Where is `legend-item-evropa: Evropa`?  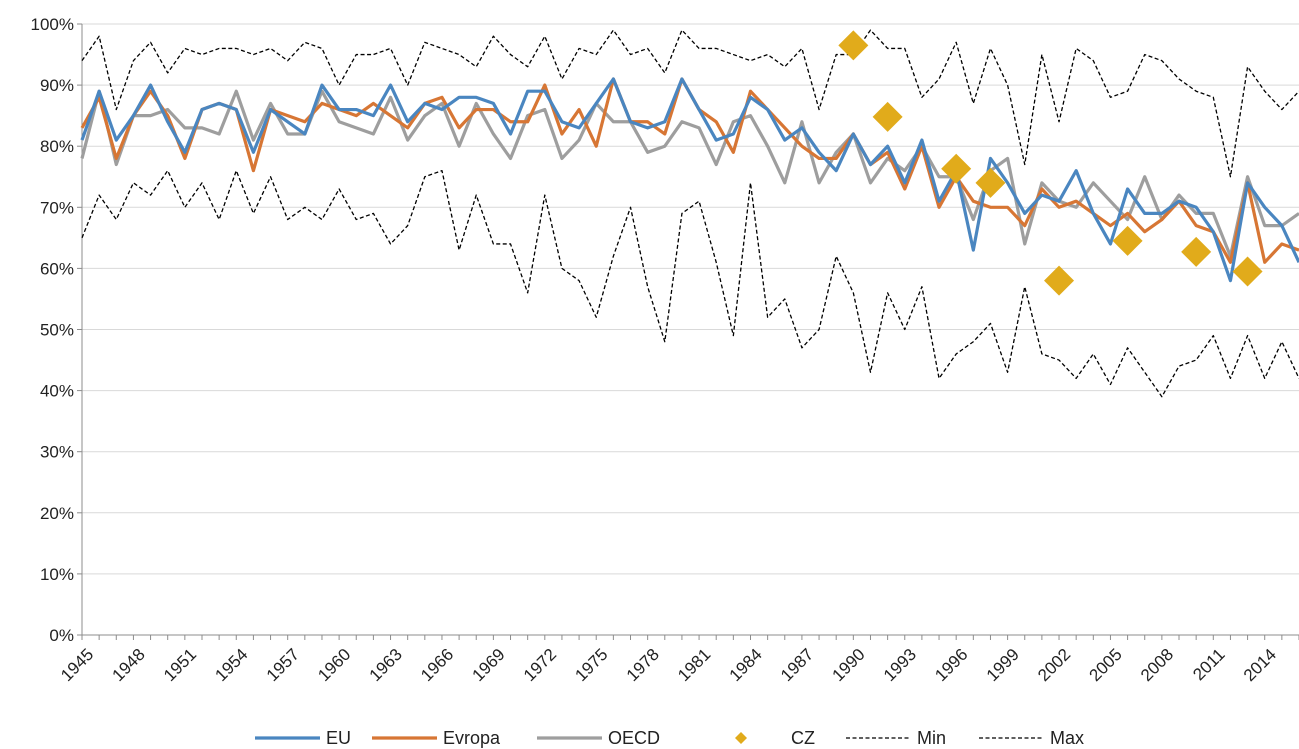
legend-item-evropa: Evropa is located at coordinates (436, 738).